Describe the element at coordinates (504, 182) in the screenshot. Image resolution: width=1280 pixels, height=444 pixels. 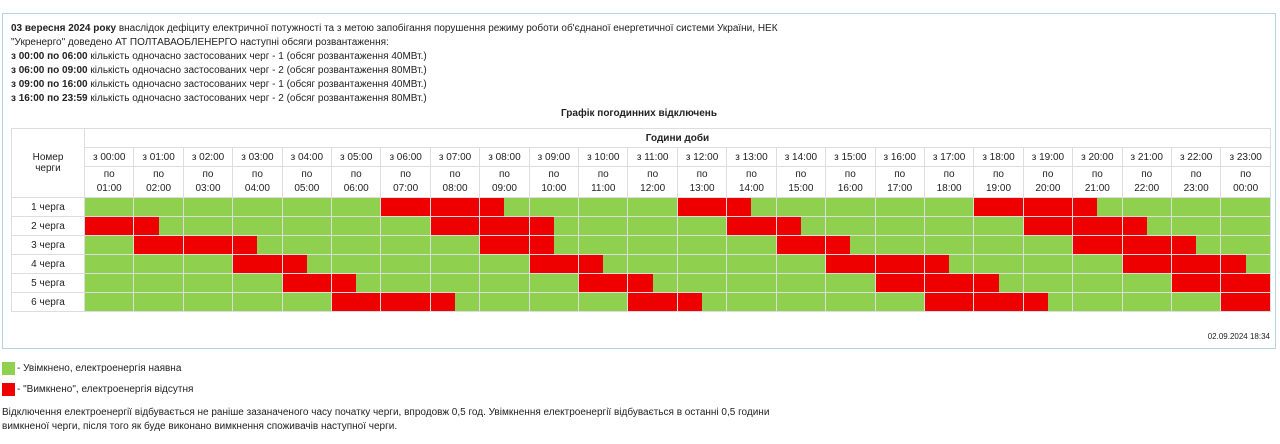
I see `hour-to: по 09:00` at that location.